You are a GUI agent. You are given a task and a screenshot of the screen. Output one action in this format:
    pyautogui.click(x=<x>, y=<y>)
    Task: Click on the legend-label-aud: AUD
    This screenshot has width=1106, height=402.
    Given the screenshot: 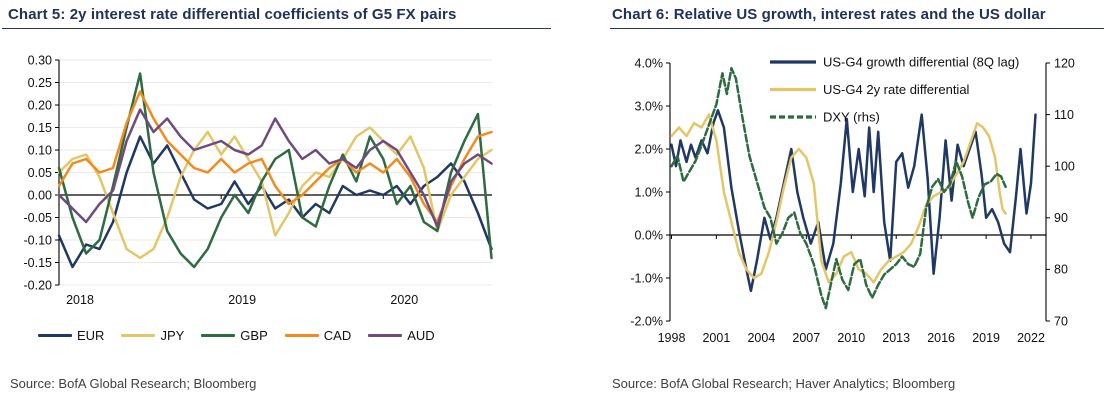 What is the action you would take?
    pyautogui.click(x=421, y=335)
    